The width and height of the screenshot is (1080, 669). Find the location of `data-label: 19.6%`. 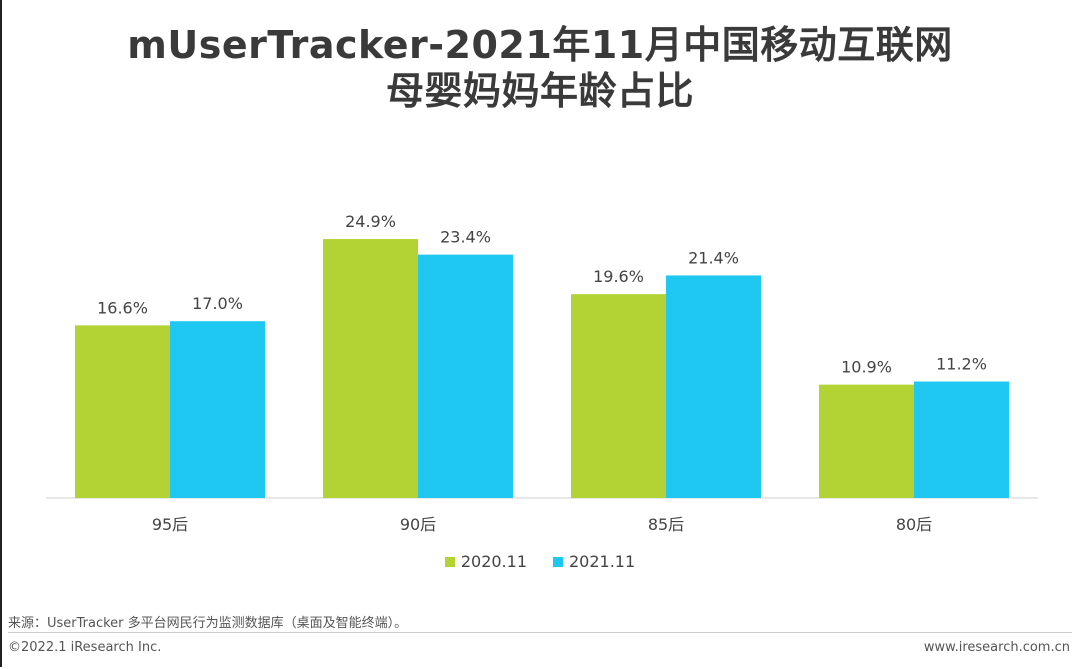

data-label: 19.6% is located at coordinates (618, 276).